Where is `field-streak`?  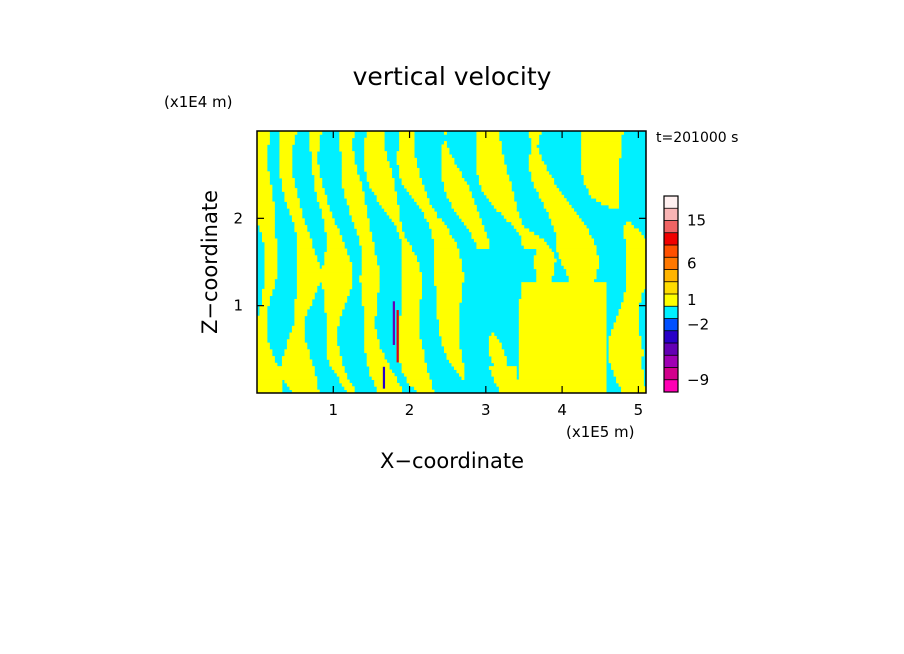
field-streak is located at coordinates (393, 323).